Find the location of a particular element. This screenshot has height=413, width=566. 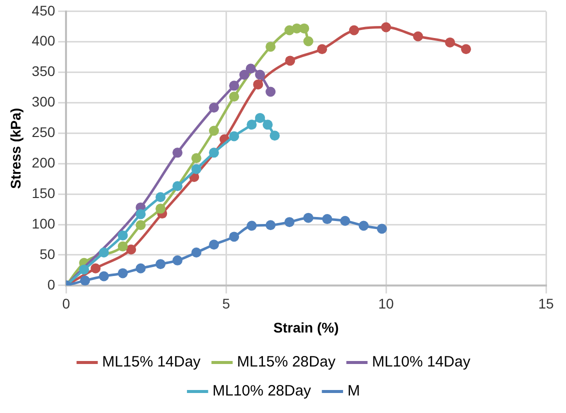

y-tick-label: 350 is located at coordinates (44, 71).